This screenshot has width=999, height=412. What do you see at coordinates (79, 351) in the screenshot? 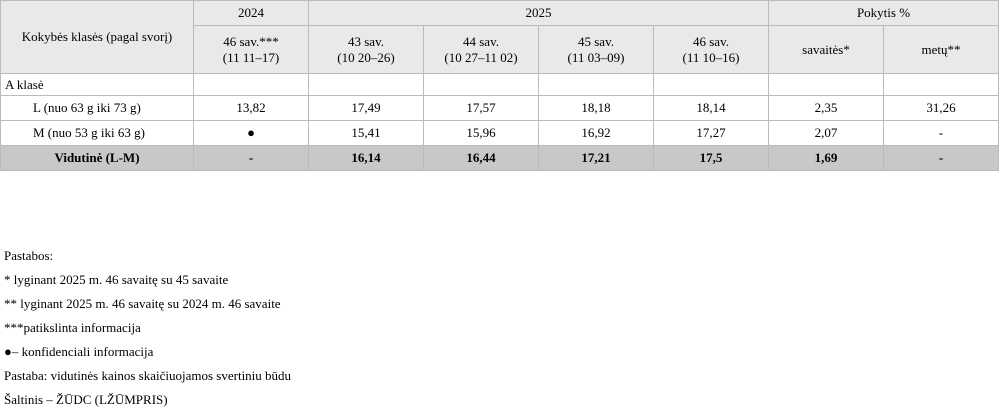
I see `note: ●– konfidenciali informacija` at bounding box center [79, 351].